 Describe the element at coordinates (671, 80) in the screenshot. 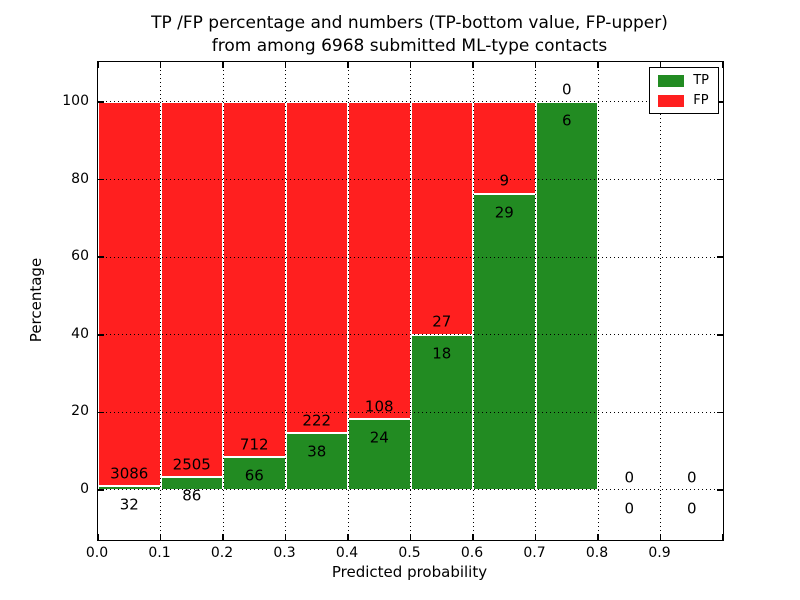

I see `tp-color-swatch` at that location.